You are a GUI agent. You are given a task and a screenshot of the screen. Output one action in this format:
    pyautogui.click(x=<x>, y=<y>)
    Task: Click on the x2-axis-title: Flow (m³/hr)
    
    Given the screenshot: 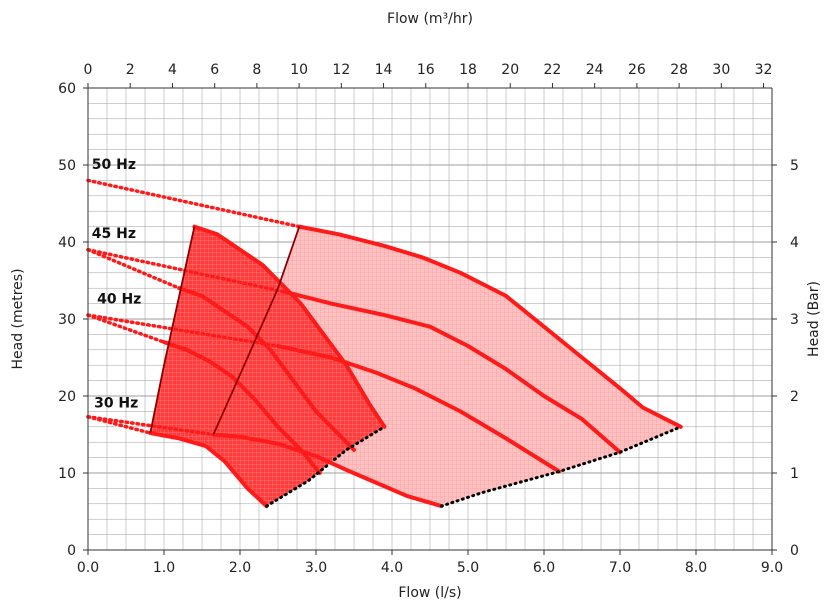 What is the action you would take?
    pyautogui.click(x=430, y=19)
    